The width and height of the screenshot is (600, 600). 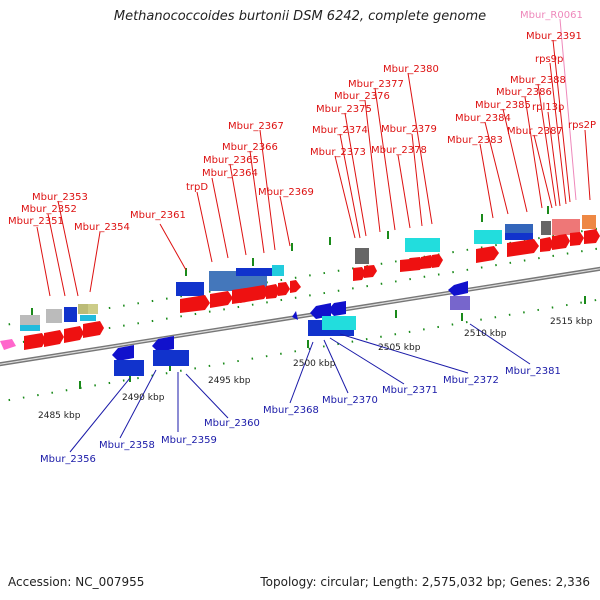 What do you see at coordinates (76, 582) in the screenshot?
I see `accession-text: Accession: NC_007955` at bounding box center [76, 582].